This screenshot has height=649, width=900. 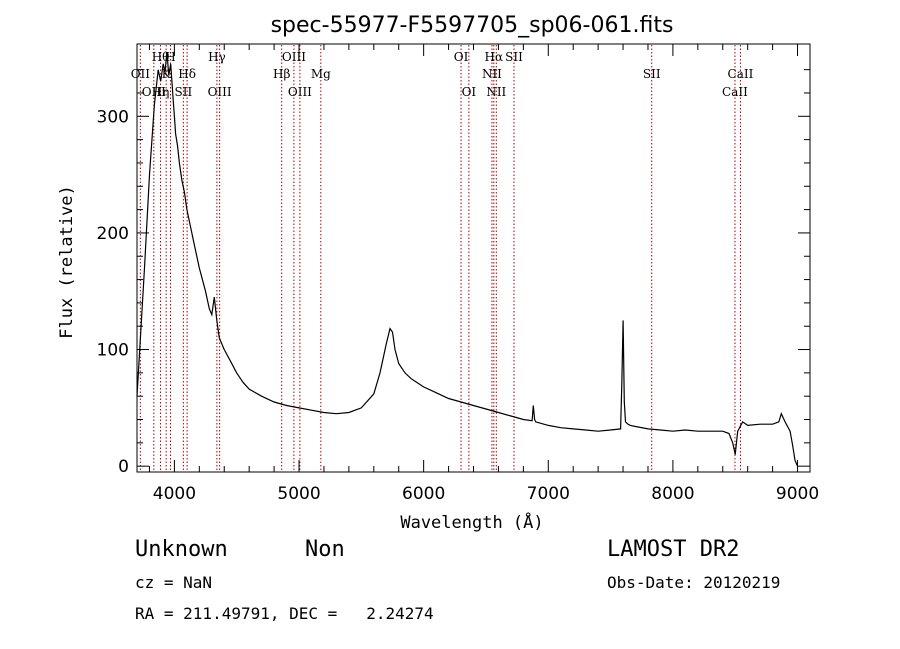 What do you see at coordinates (187, 74) in the screenshot?
I see `line-label: Hδ` at bounding box center [187, 74].